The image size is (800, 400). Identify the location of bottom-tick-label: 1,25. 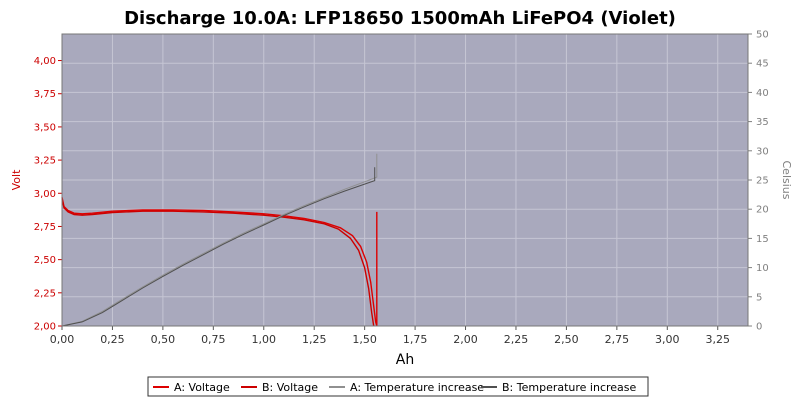
(314, 339).